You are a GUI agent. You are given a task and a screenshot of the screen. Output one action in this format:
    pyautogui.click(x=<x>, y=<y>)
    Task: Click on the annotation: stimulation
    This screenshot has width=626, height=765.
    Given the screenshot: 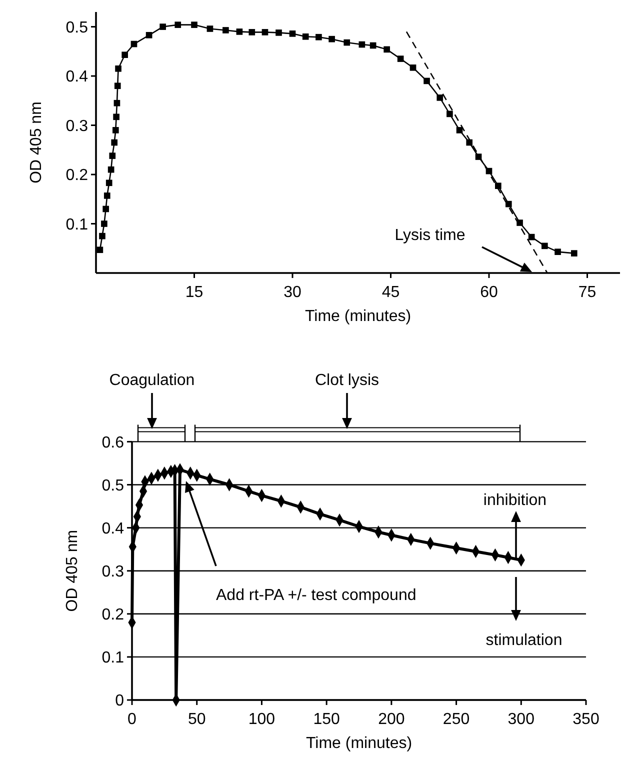 What is the action you would take?
    pyautogui.click(x=524, y=640)
    